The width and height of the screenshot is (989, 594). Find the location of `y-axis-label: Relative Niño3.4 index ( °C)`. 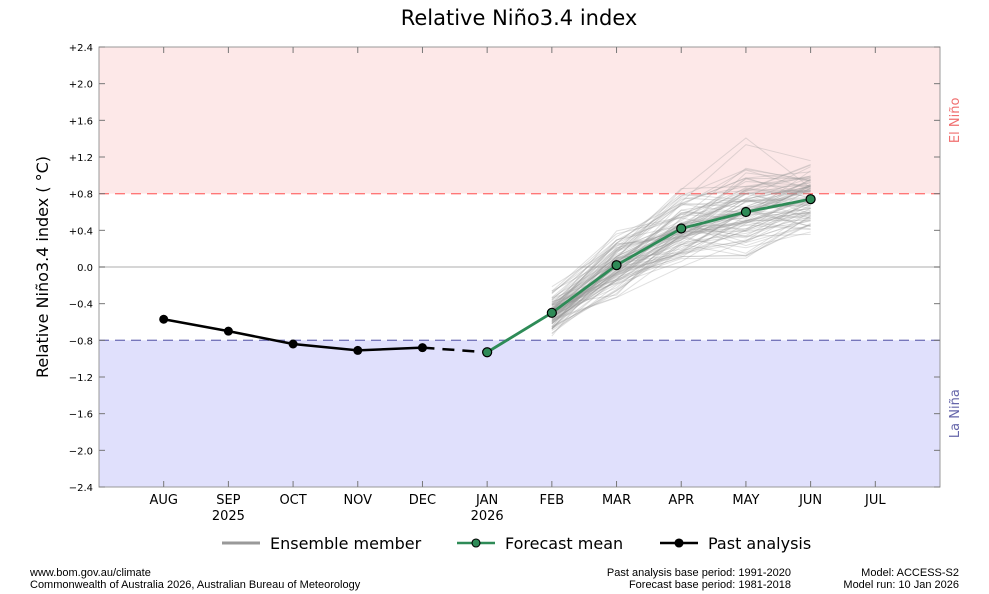

y-axis-label: Relative Niño3.4 index ( °C) is located at coordinates (42, 267).